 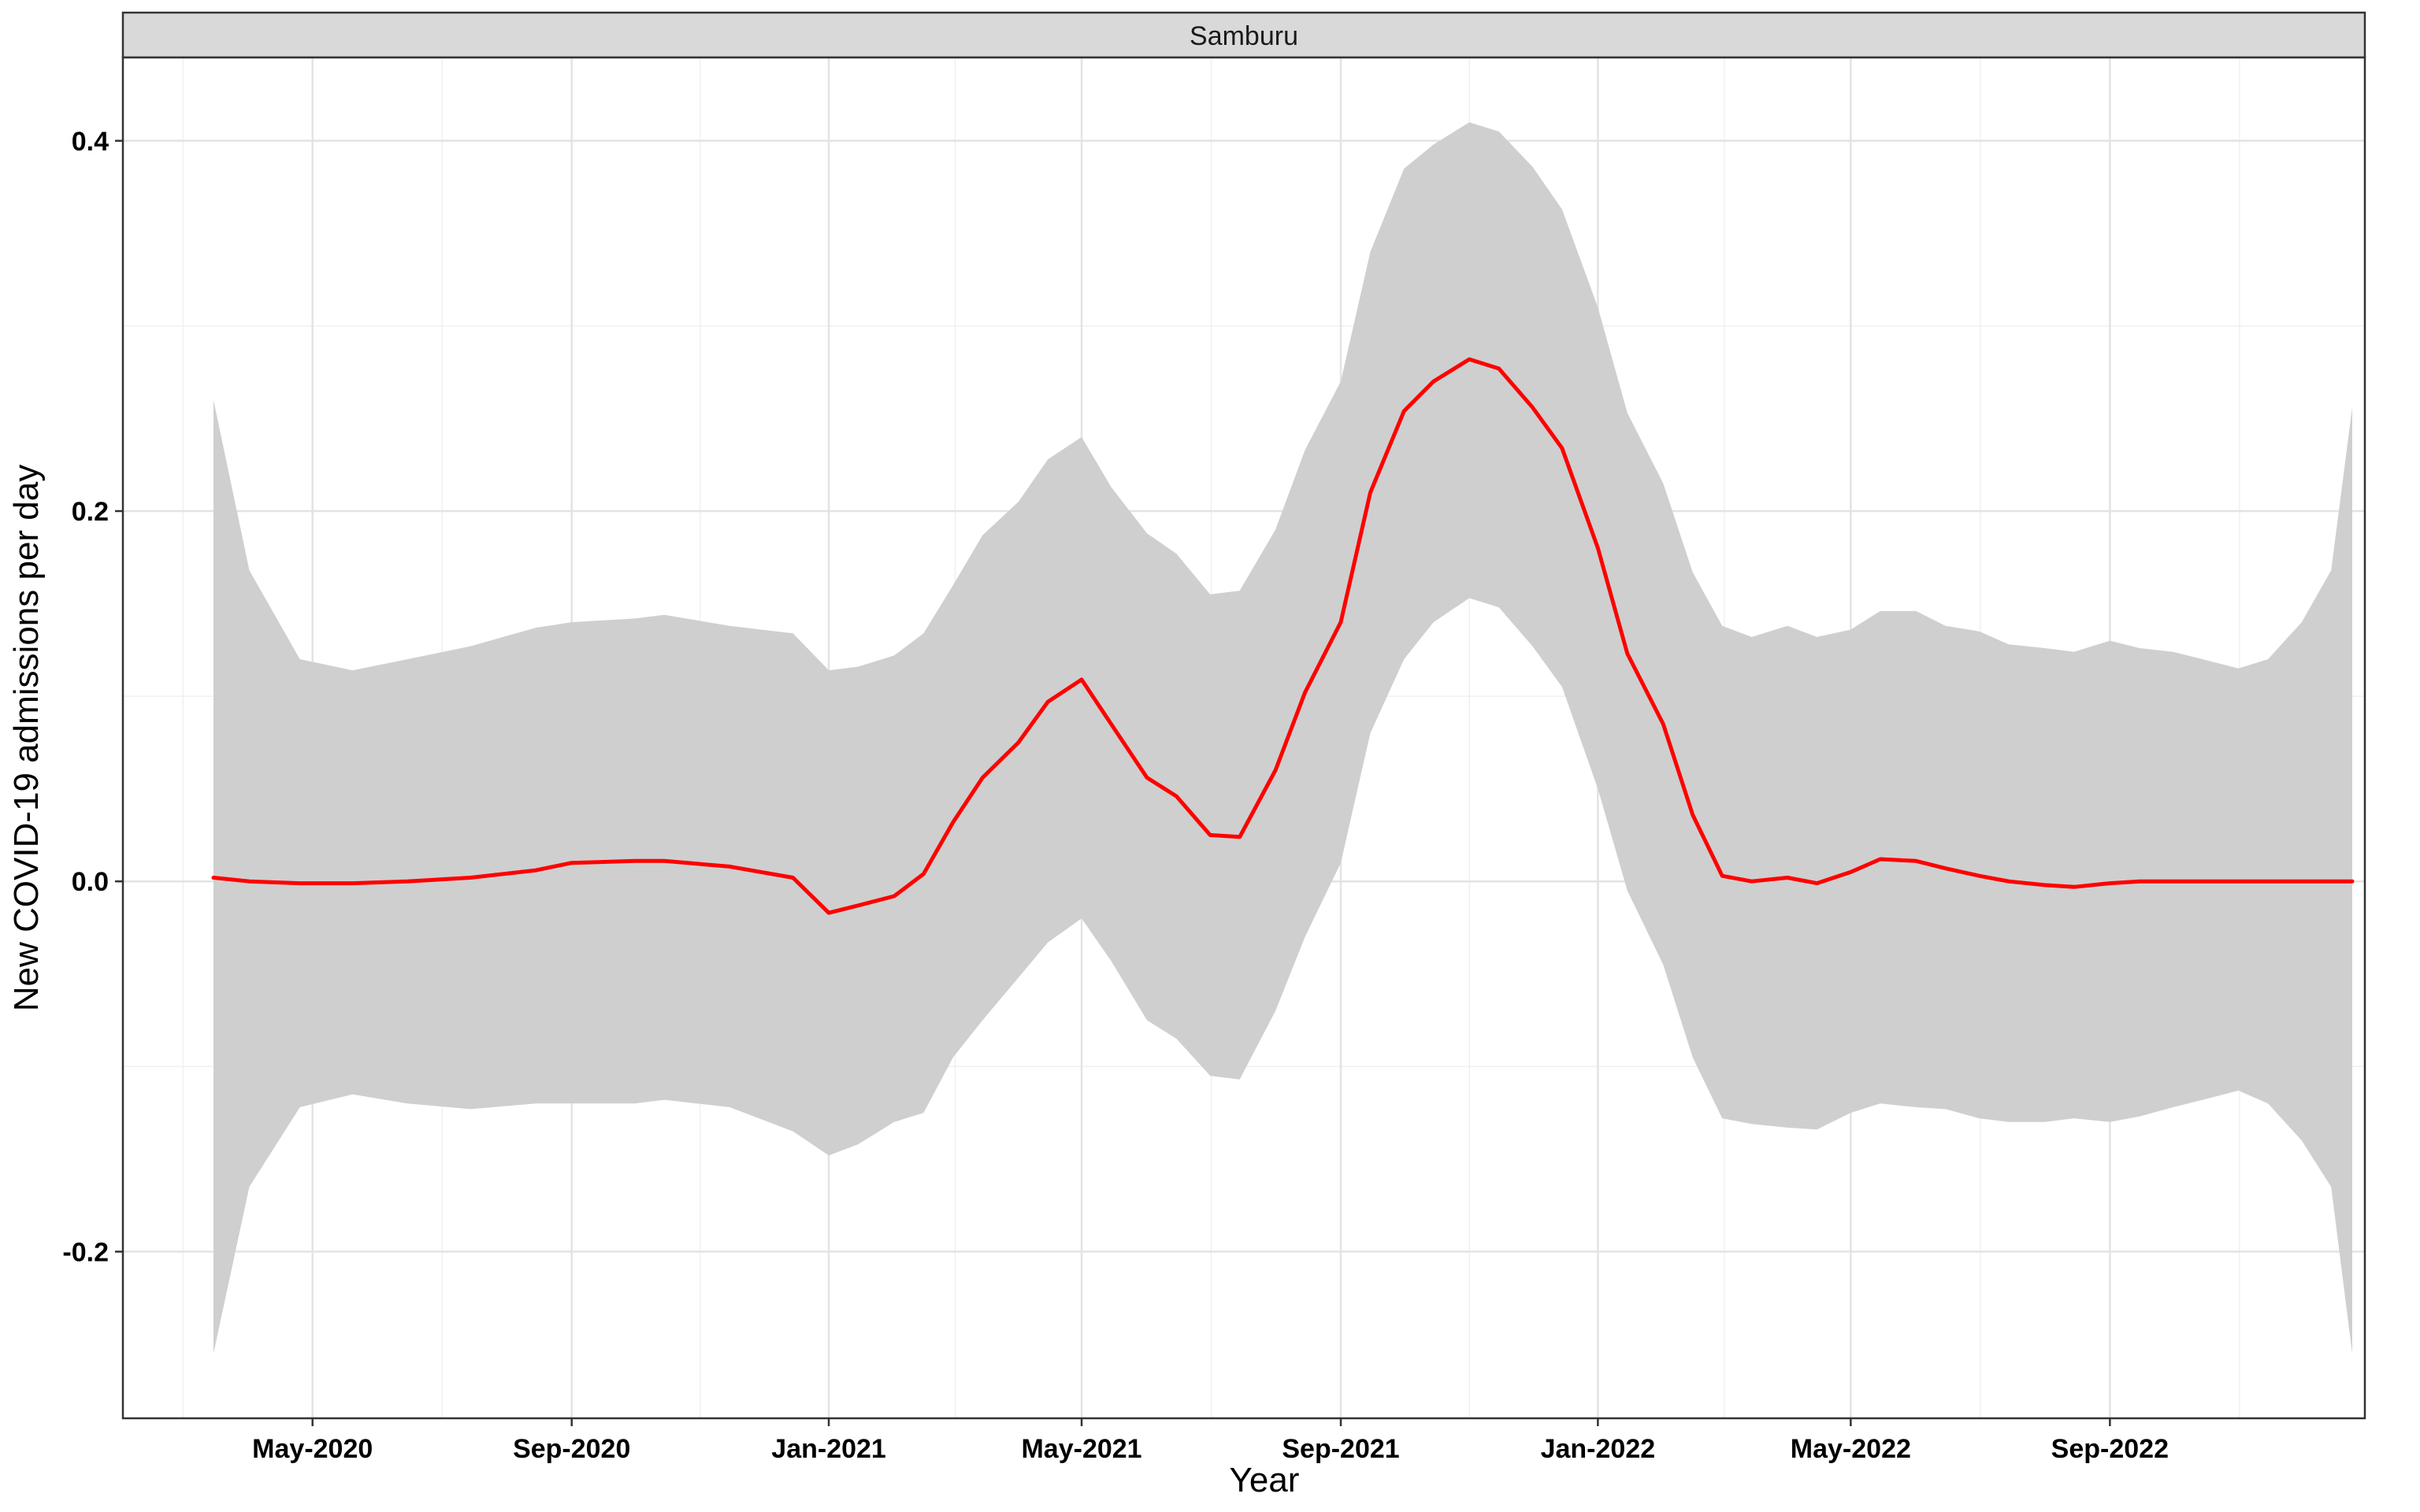 I want to click on y-tick-label: 0.0, so click(x=90, y=882).